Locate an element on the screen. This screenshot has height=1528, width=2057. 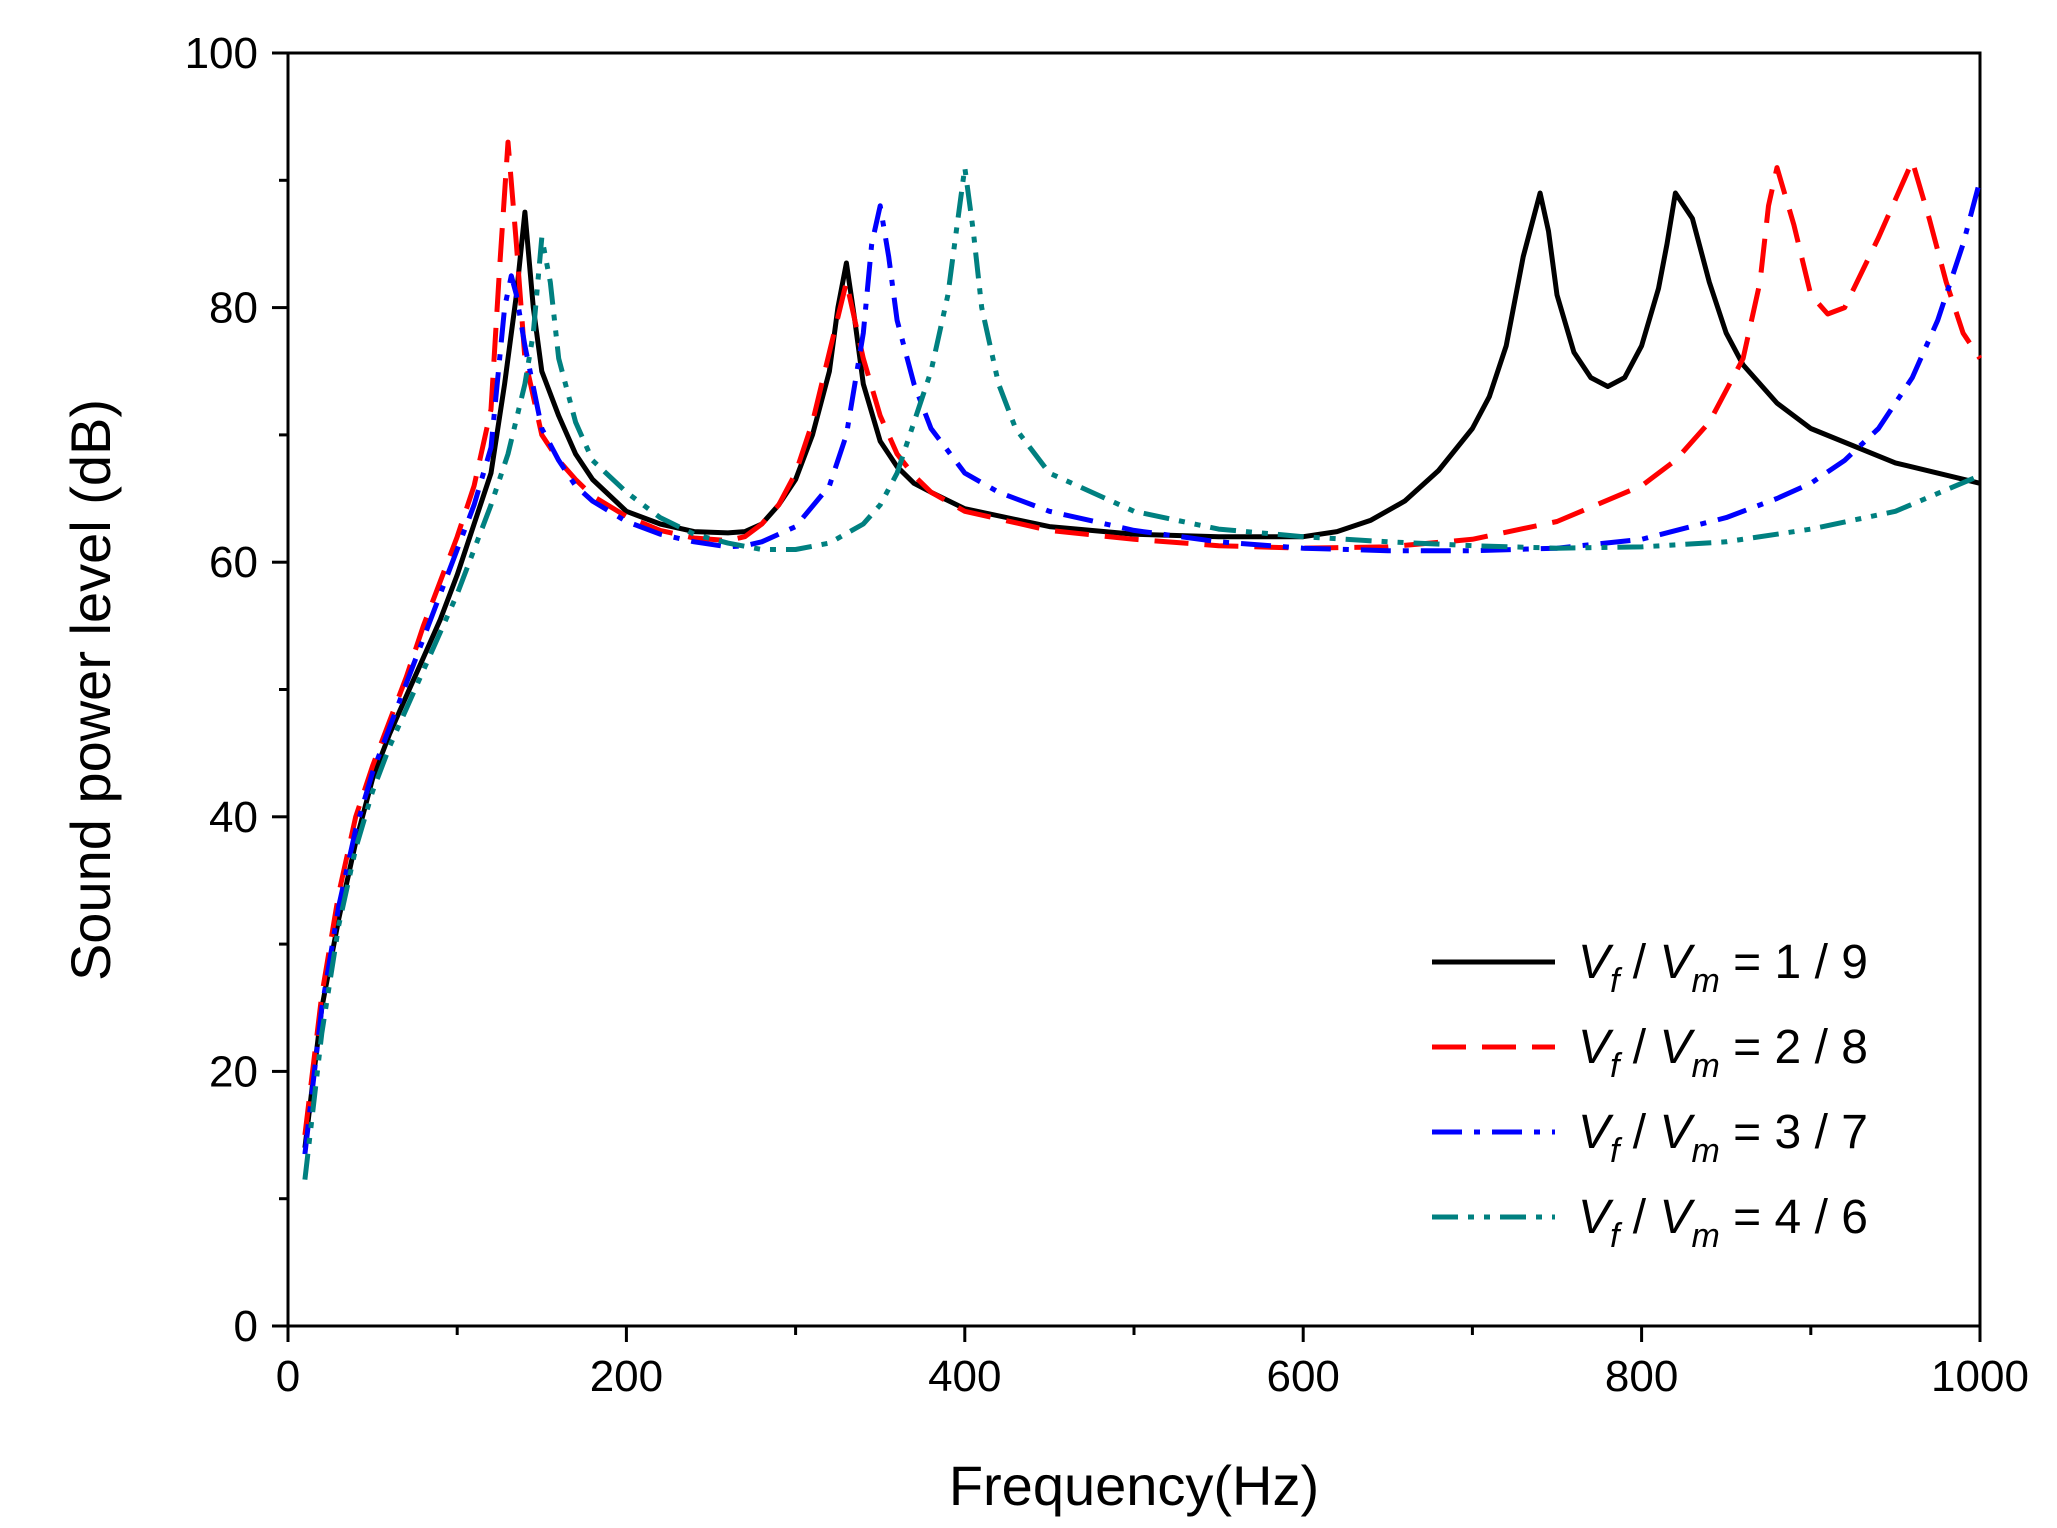
legend-label-3: Vf / Vm = 3 / 7 is located at coordinates (1723, 1138).